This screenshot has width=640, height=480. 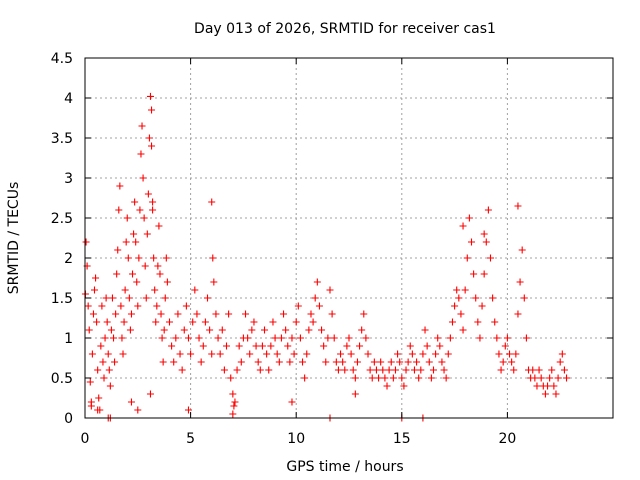 What do you see at coordinates (62, 379) in the screenshot?
I see `y-tick-label: 0.5` at bounding box center [62, 379].